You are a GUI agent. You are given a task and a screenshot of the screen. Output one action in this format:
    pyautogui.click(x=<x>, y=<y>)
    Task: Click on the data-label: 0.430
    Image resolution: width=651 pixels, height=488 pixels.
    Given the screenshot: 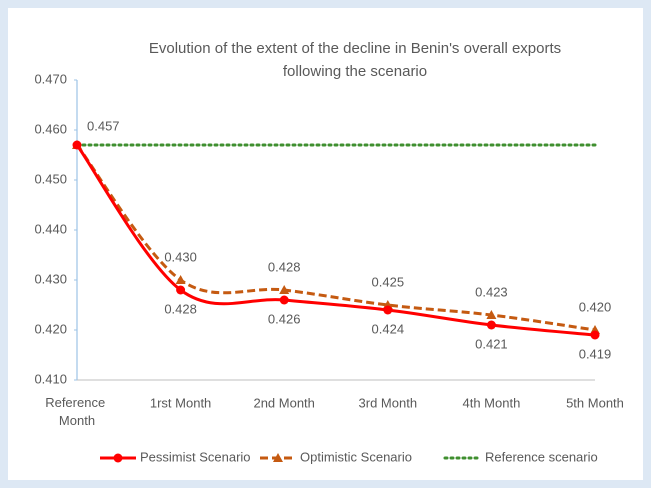 What is the action you would take?
    pyautogui.click(x=180, y=256)
    